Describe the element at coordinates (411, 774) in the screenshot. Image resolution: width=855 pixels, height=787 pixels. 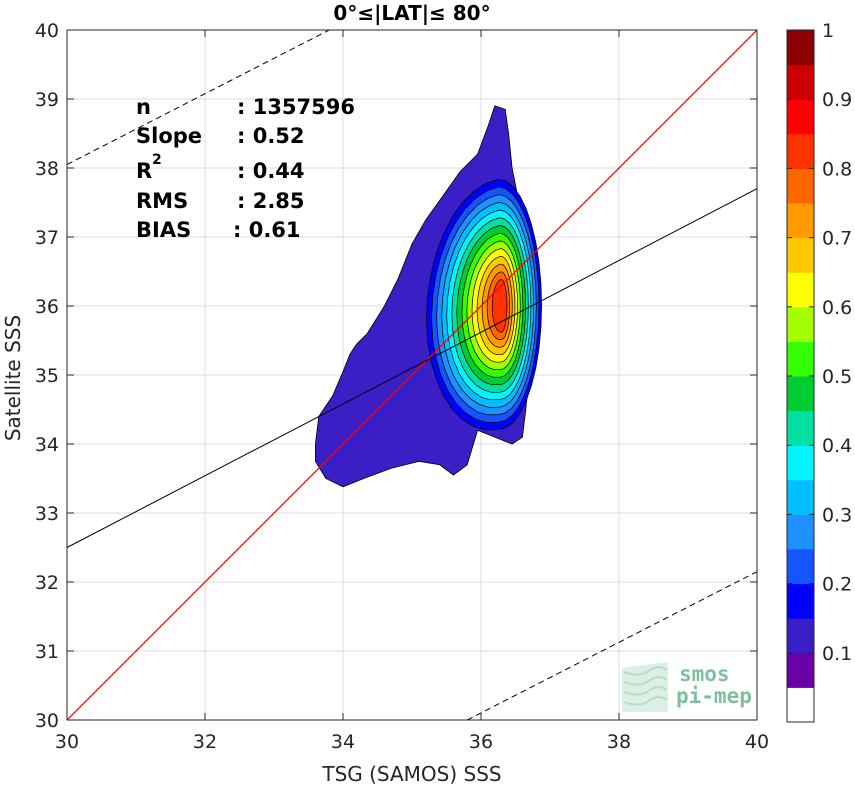
I see `x-axis-label: TSG (SAMOS) SSS` at that location.